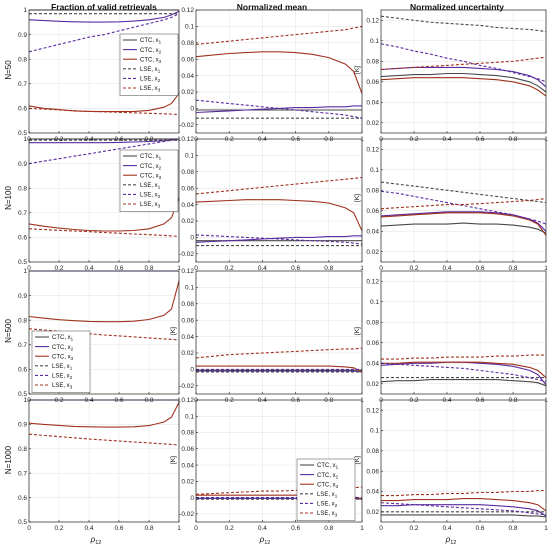  Describe the element at coordinates (446, 268) in the screenshot. I see `x-tick-label-r1c2: 0.4` at that location.